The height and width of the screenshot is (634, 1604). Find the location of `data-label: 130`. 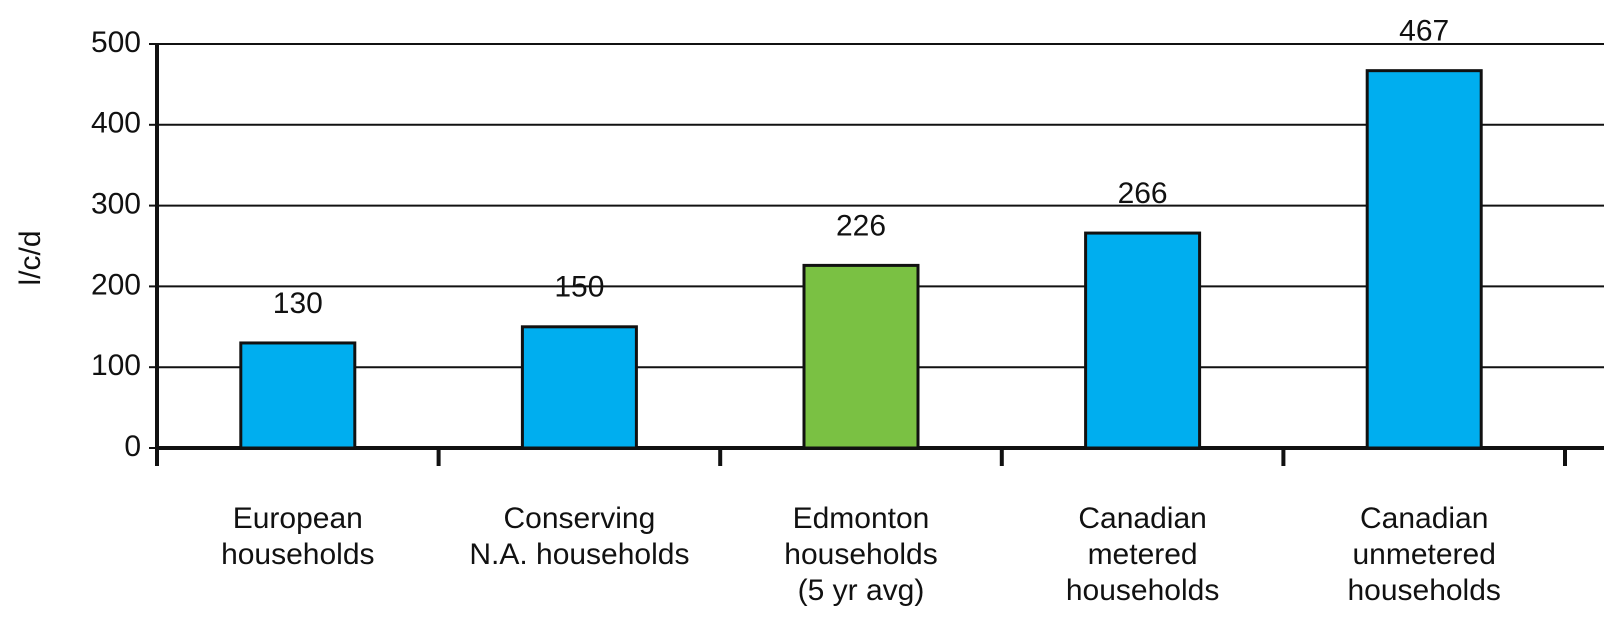

data-label: 130 is located at coordinates (298, 303).